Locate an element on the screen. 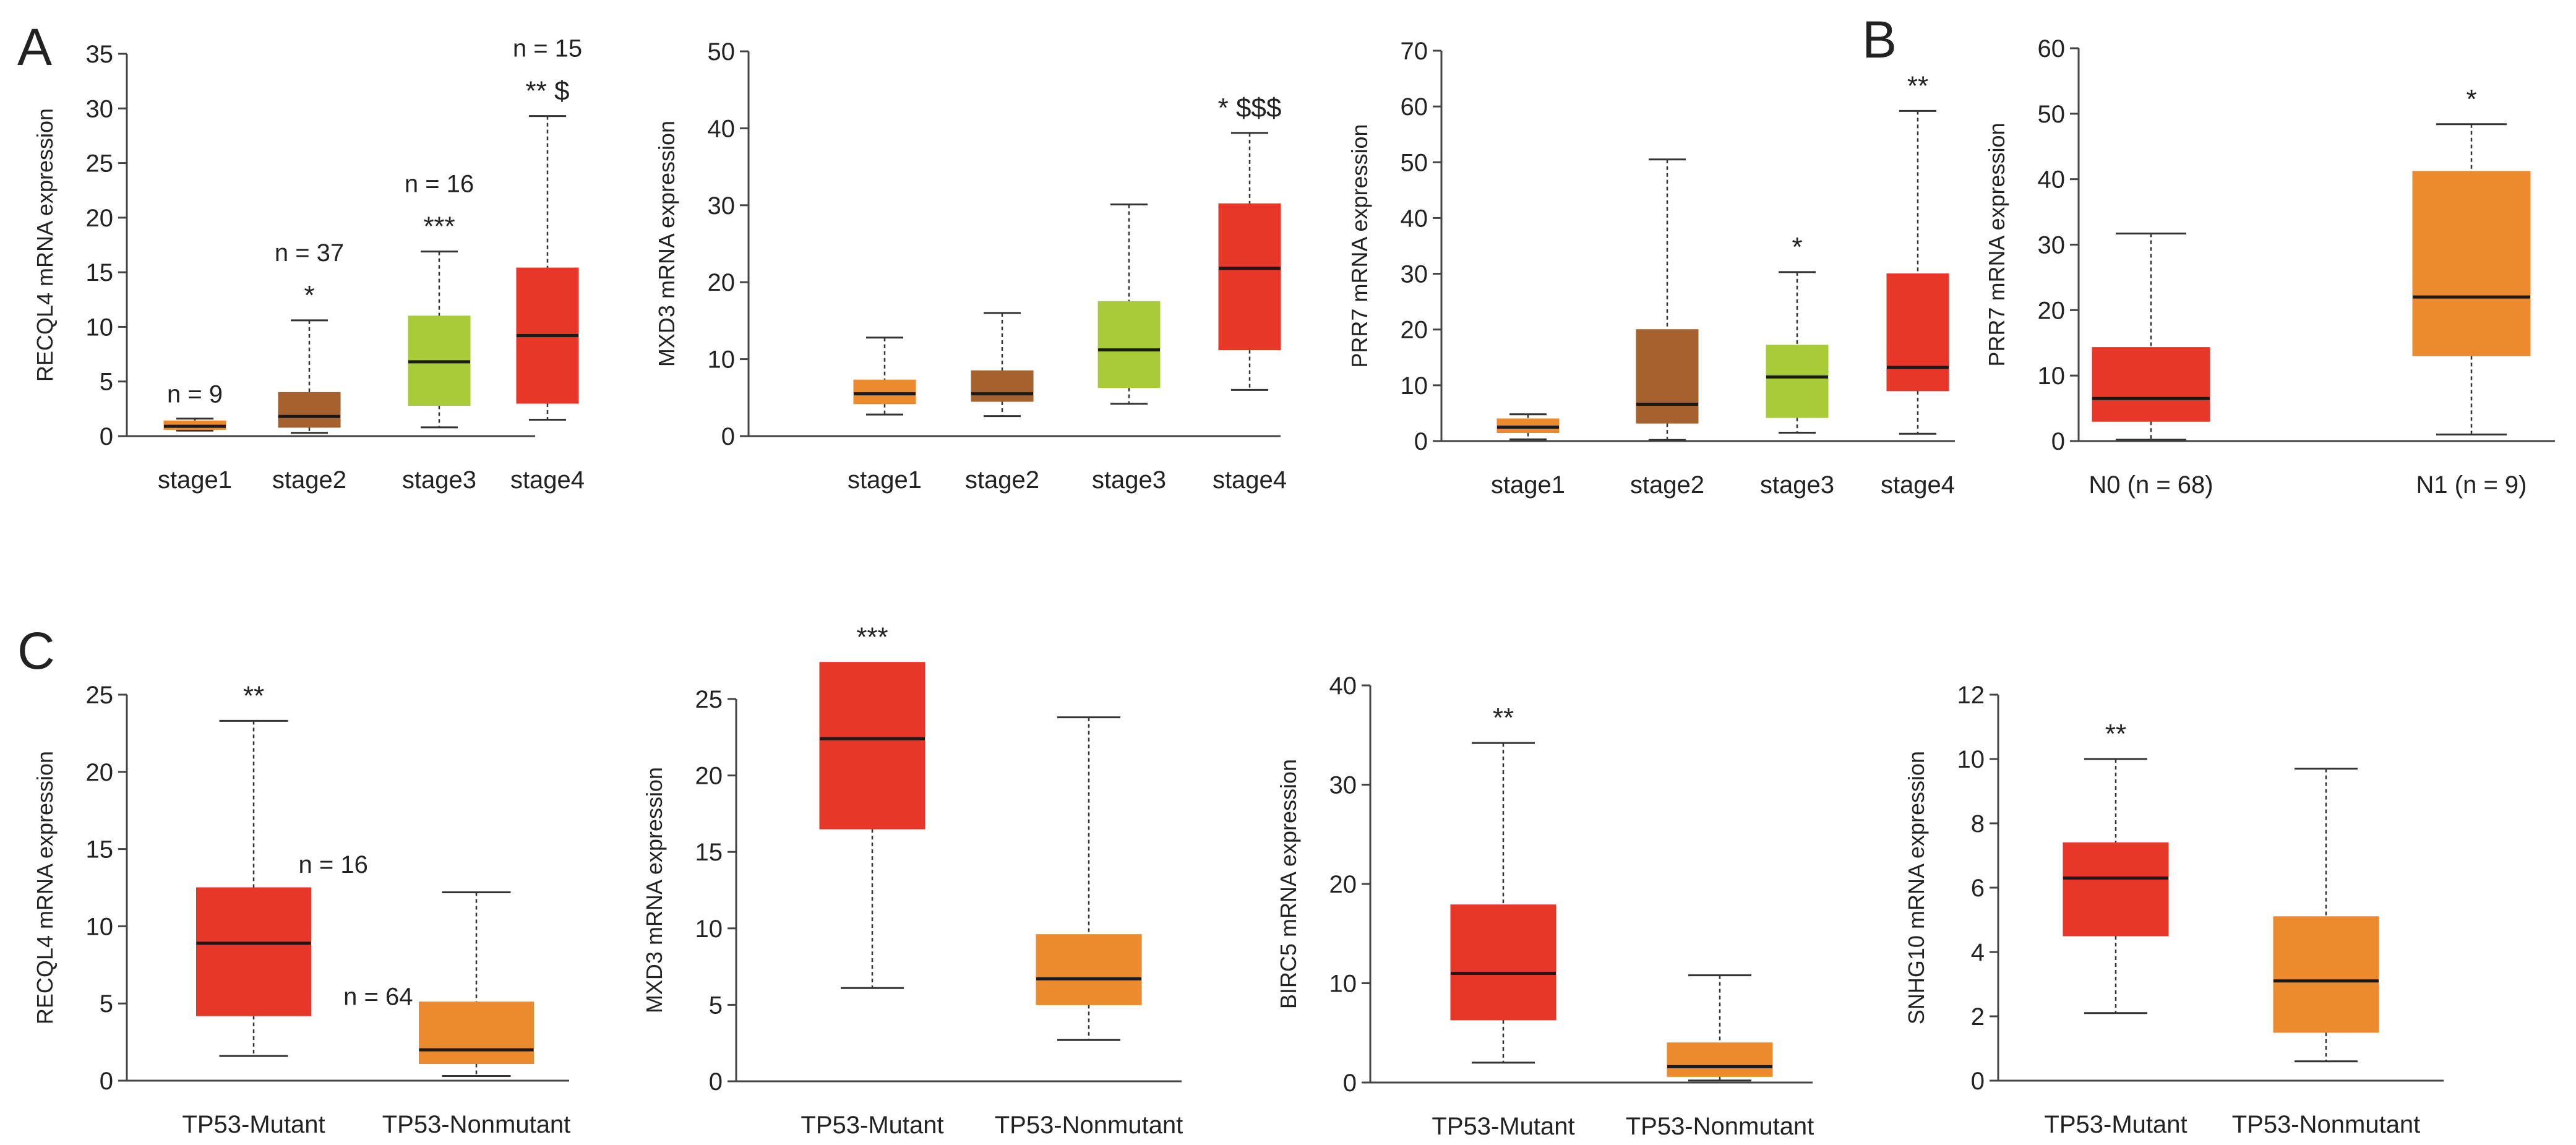 This screenshot has width=2576, height=1145. chart-6-ytick-label: 0 is located at coordinates (1350, 1084).